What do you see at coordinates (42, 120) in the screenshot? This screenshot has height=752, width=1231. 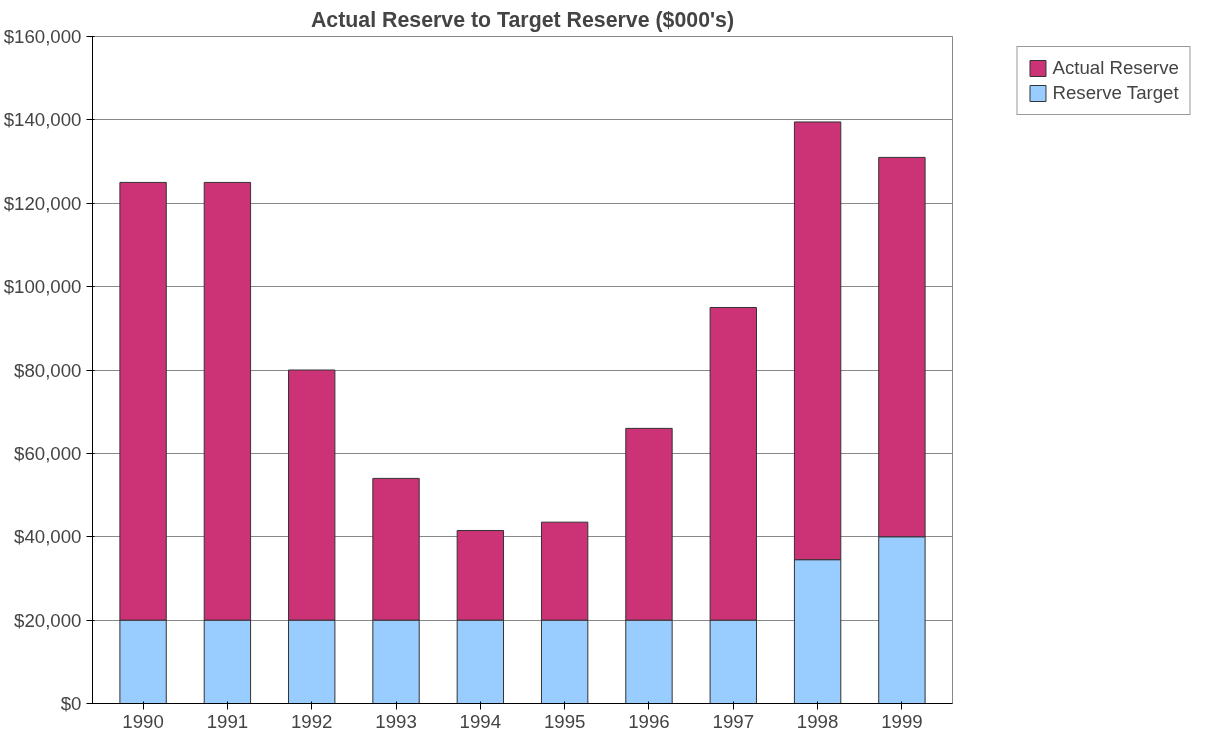 I see `y-tick-label: $140,000` at bounding box center [42, 120].